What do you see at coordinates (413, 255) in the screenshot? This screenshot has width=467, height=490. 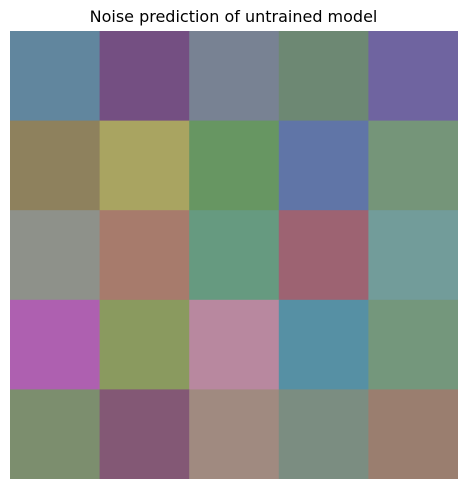 I see `heatmap-cell-r2-c4` at bounding box center [413, 255].